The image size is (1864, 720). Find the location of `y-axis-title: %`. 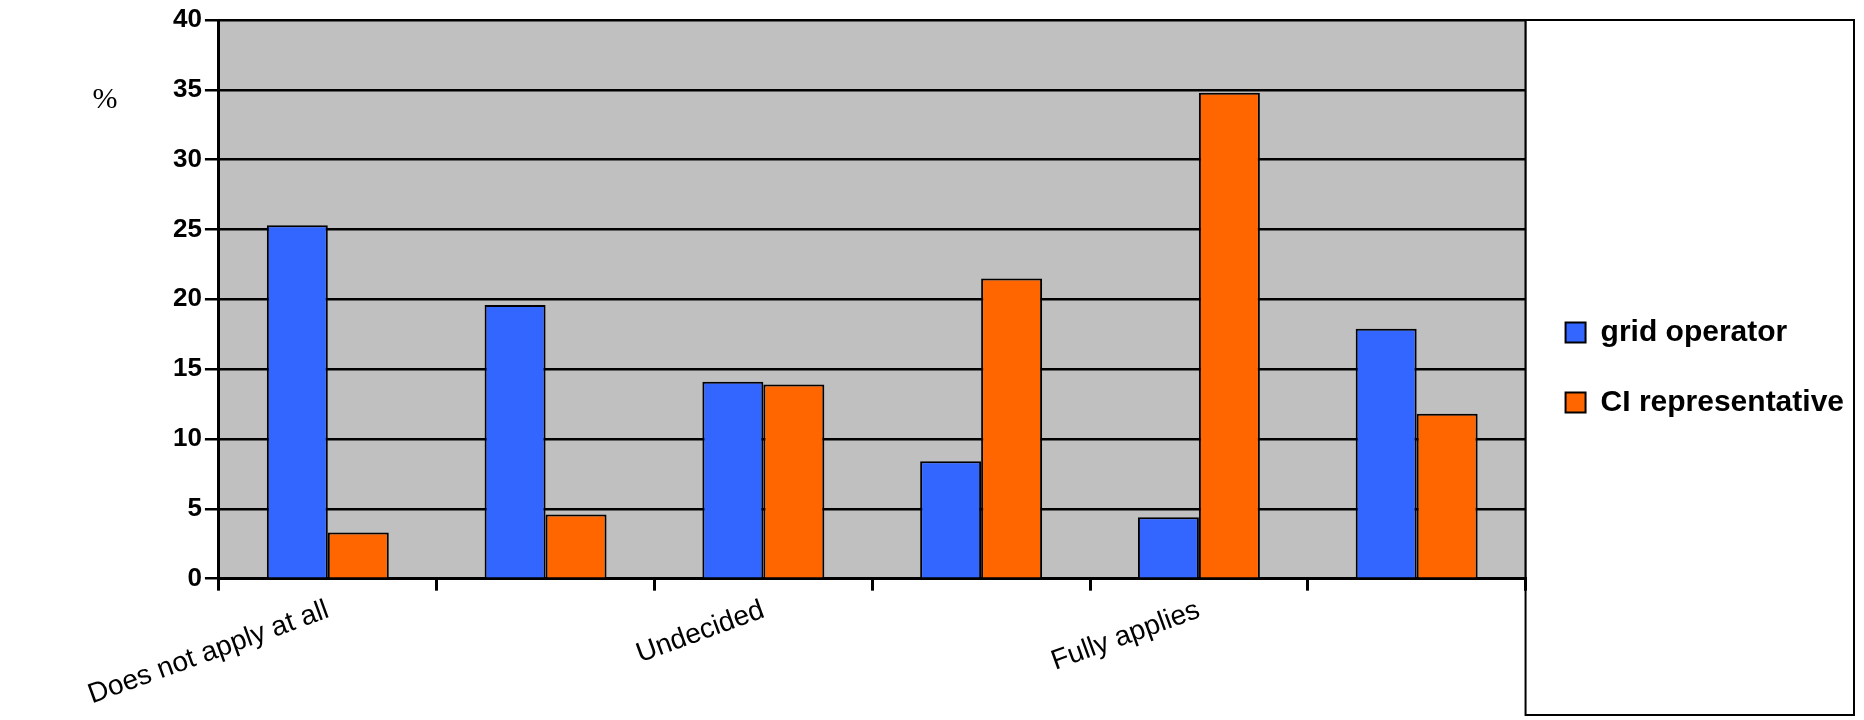

y-axis-title: % is located at coordinates (105, 97).